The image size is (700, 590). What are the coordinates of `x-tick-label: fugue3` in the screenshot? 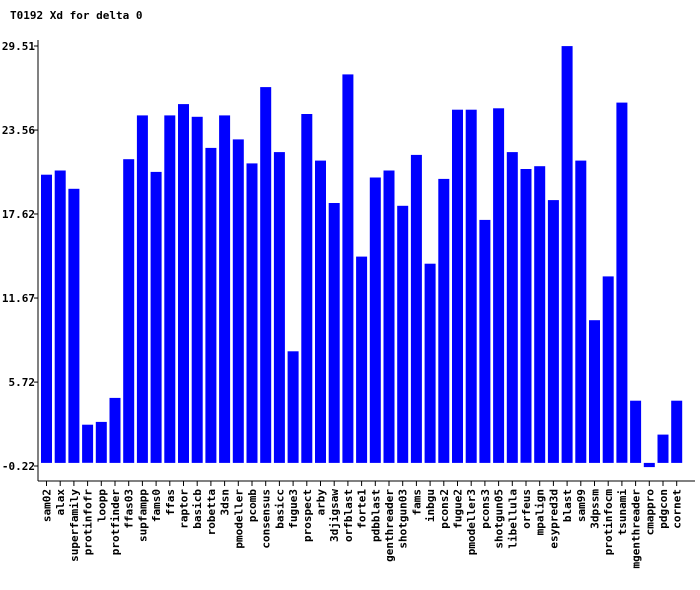 It's located at (293, 509).